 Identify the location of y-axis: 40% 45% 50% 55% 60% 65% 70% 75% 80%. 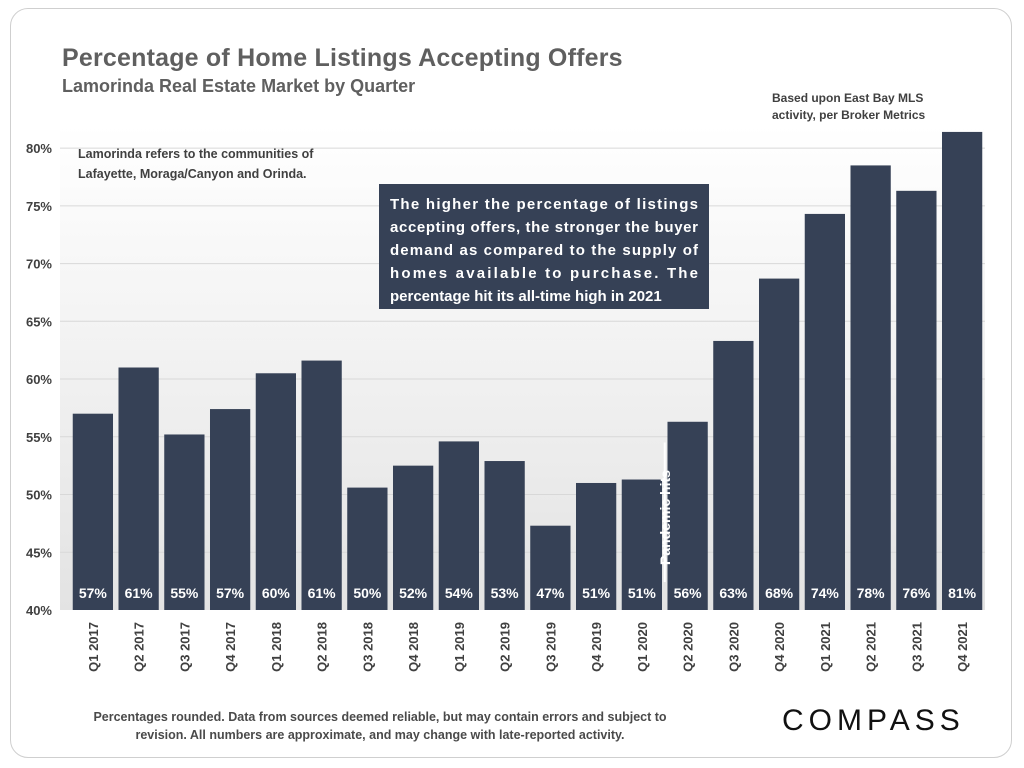
(39, 379).